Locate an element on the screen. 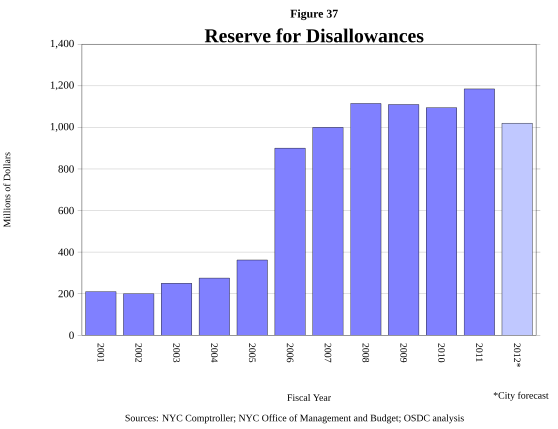  y-tick-label: 200 is located at coordinates (66, 294).